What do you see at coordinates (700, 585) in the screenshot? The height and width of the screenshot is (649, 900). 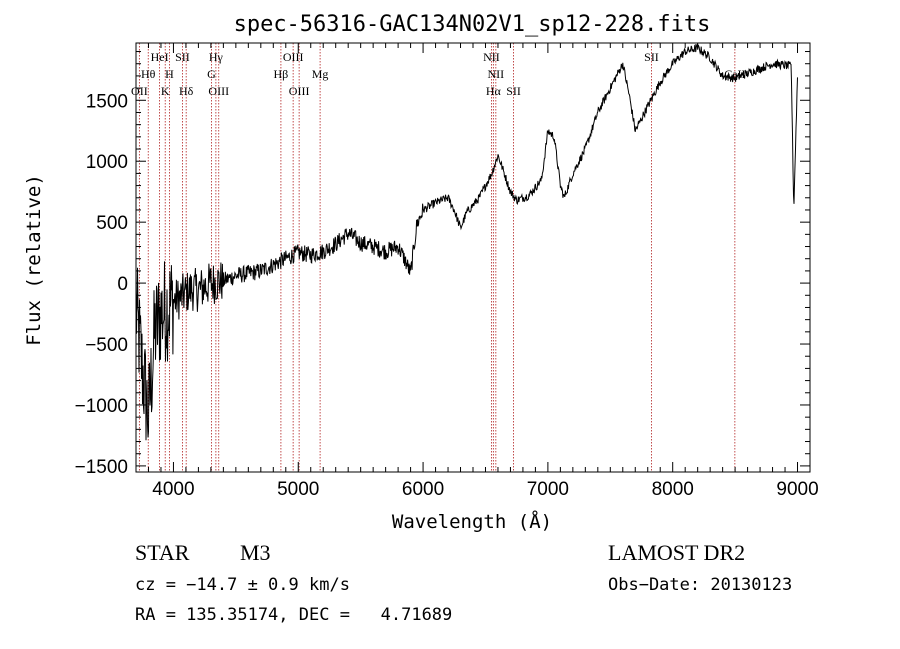 I see `observation-date: Obs−Date: 20130123` at bounding box center [700, 585].